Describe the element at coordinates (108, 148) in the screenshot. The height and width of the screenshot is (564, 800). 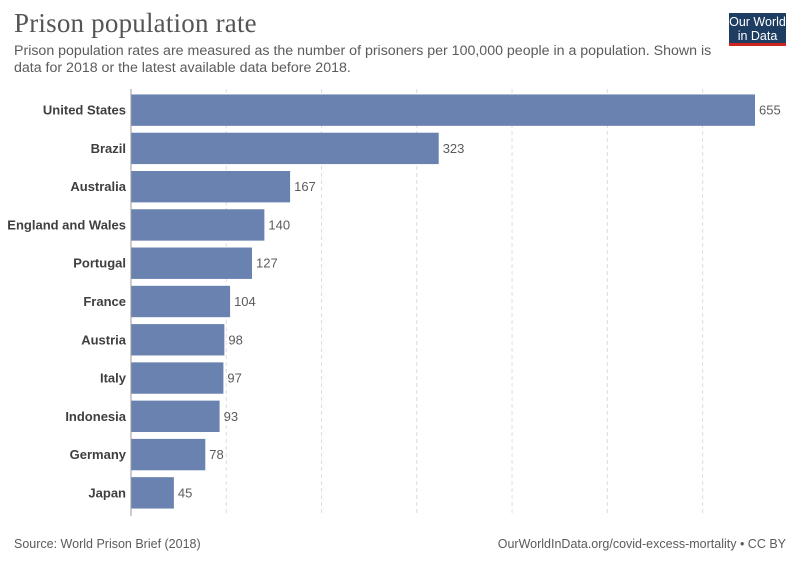
I see `category-label: Brazil` at that location.